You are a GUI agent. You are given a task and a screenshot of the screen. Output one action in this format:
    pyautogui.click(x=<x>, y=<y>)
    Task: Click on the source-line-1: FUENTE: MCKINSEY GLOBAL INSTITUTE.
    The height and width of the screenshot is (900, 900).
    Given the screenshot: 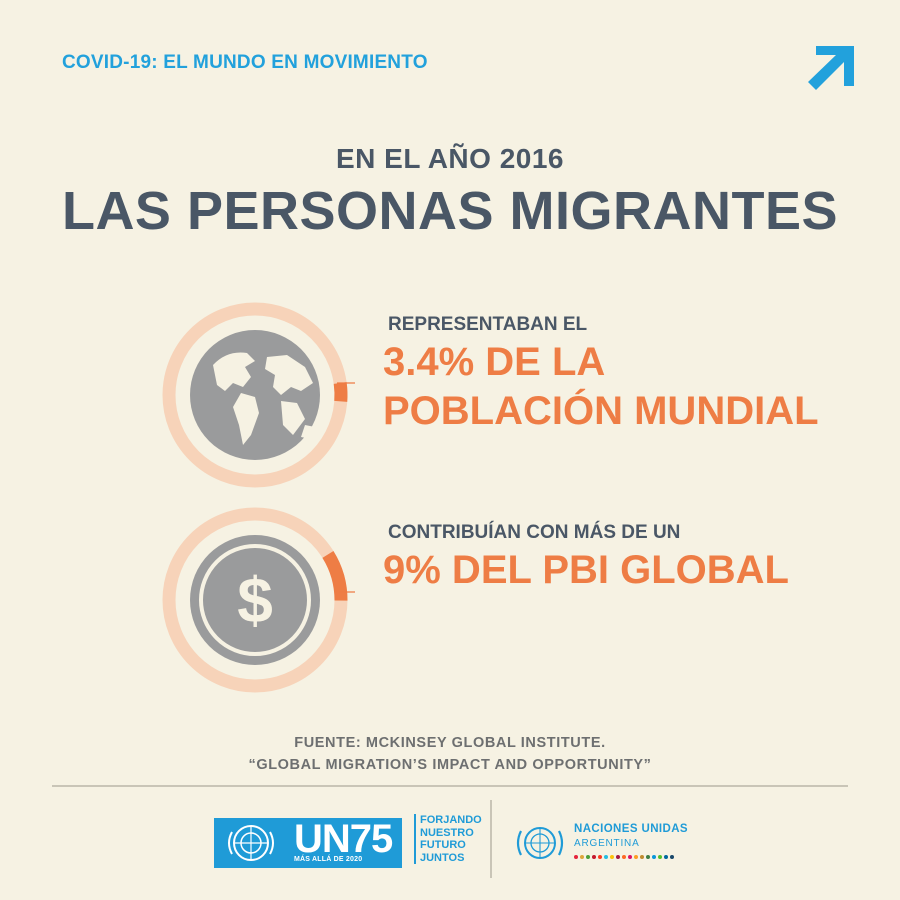 What is the action you would take?
    pyautogui.click(x=450, y=743)
    